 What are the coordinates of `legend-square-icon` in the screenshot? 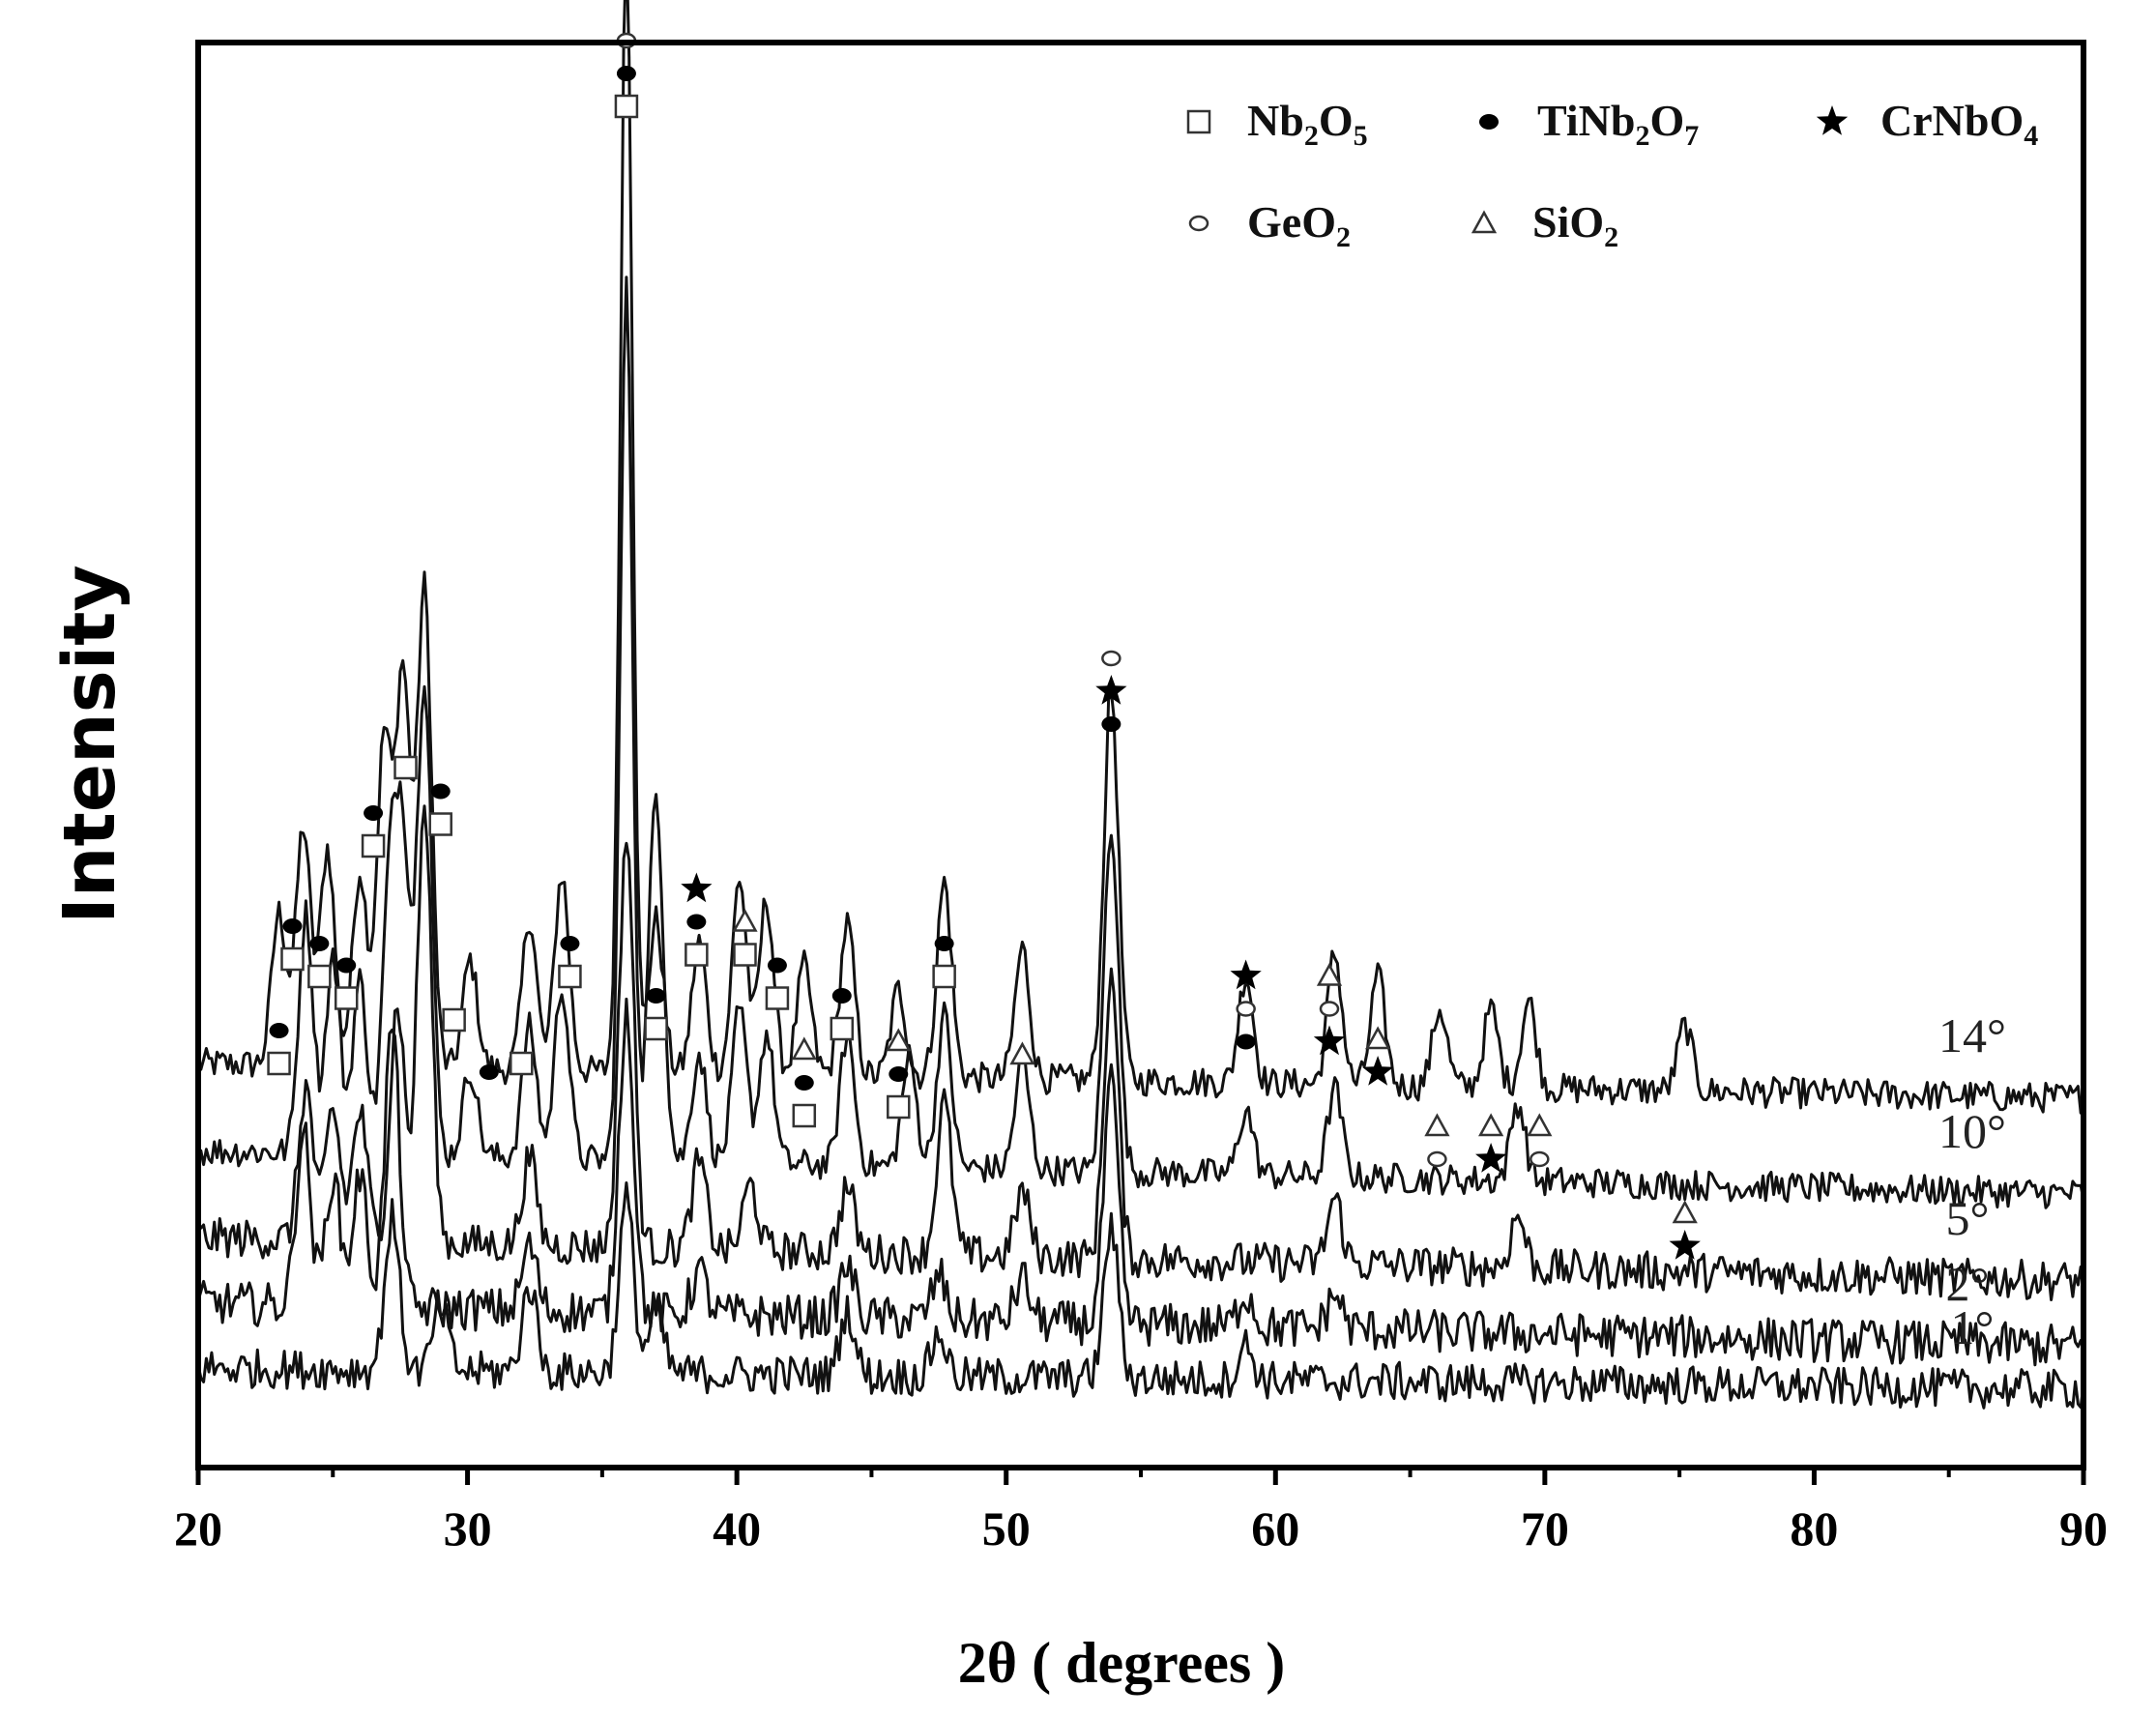 It's located at (1198, 121).